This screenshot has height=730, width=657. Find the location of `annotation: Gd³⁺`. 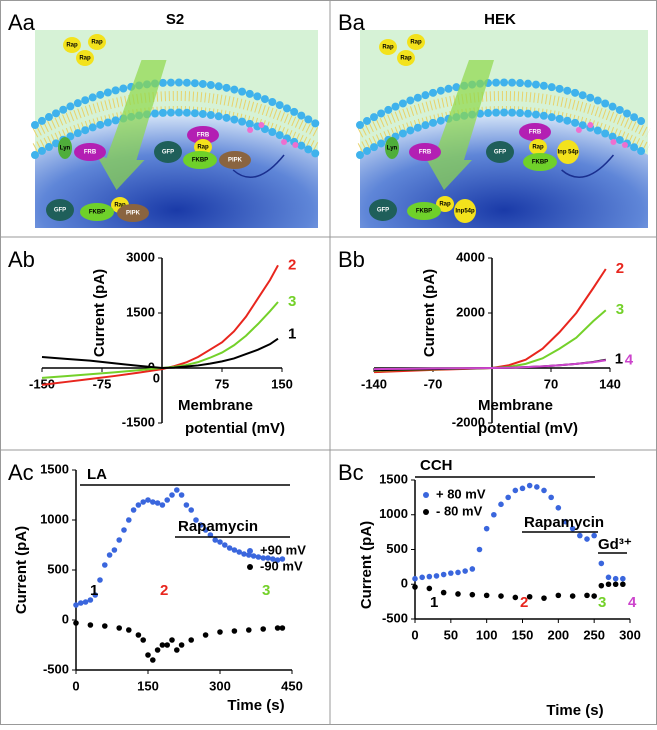

annotation: Gd³⁺ is located at coordinates (615, 544).